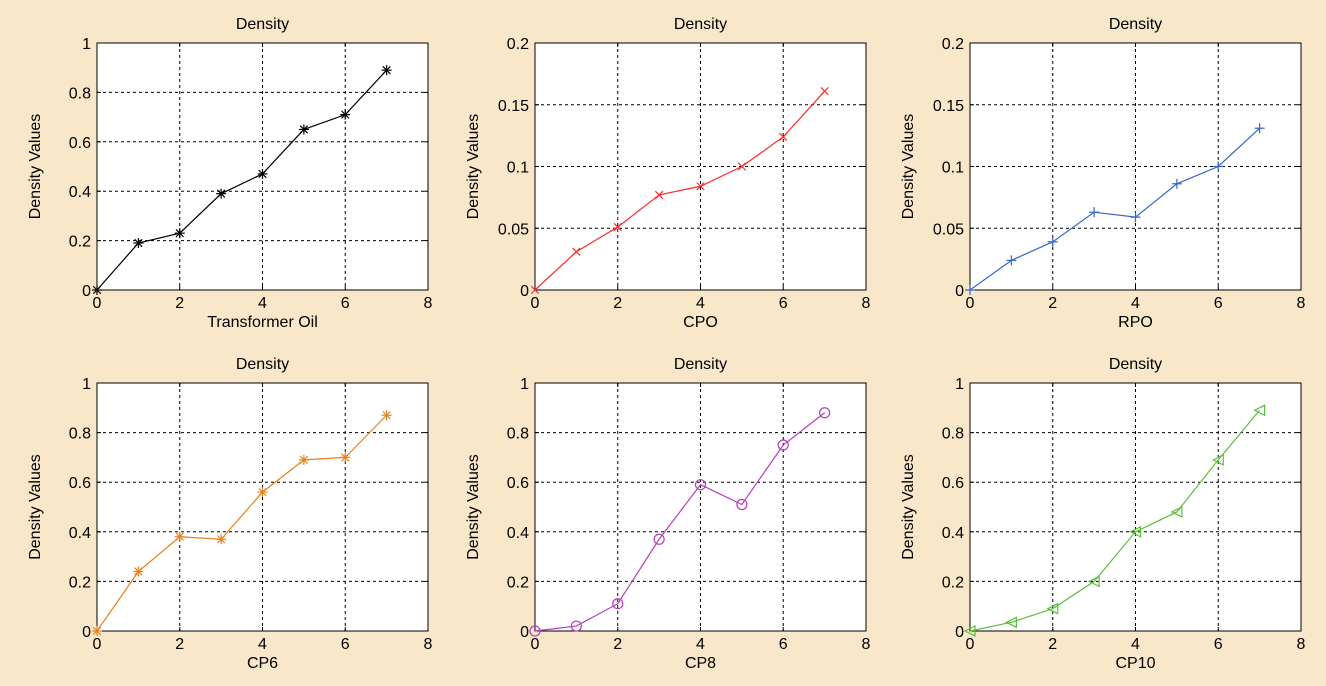 The width and height of the screenshot is (1326, 686). Describe the element at coordinates (513, 106) in the screenshot. I see `y-tick-label: 0.15` at that location.